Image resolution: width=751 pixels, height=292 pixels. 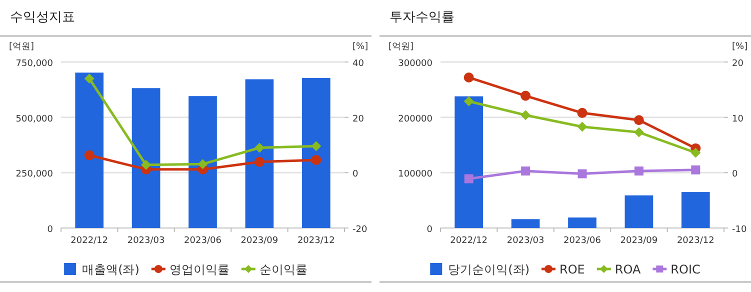 What do you see at coordinates (738, 119) in the screenshot?
I see `y2-tick-label: 10` at bounding box center [738, 119].